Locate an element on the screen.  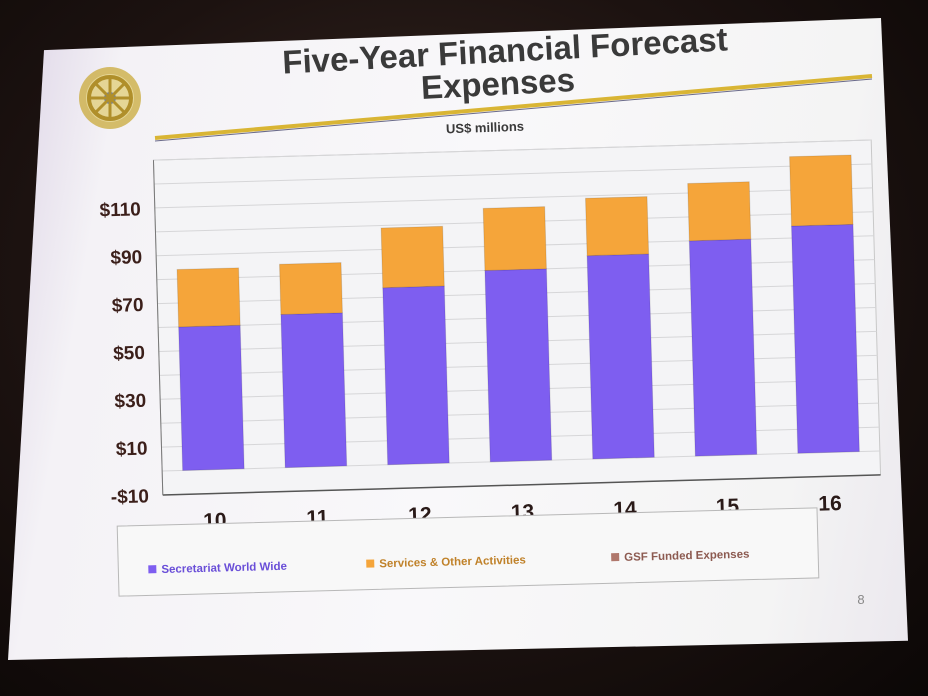
y-tick-label: $70 is located at coordinates (128, 306).